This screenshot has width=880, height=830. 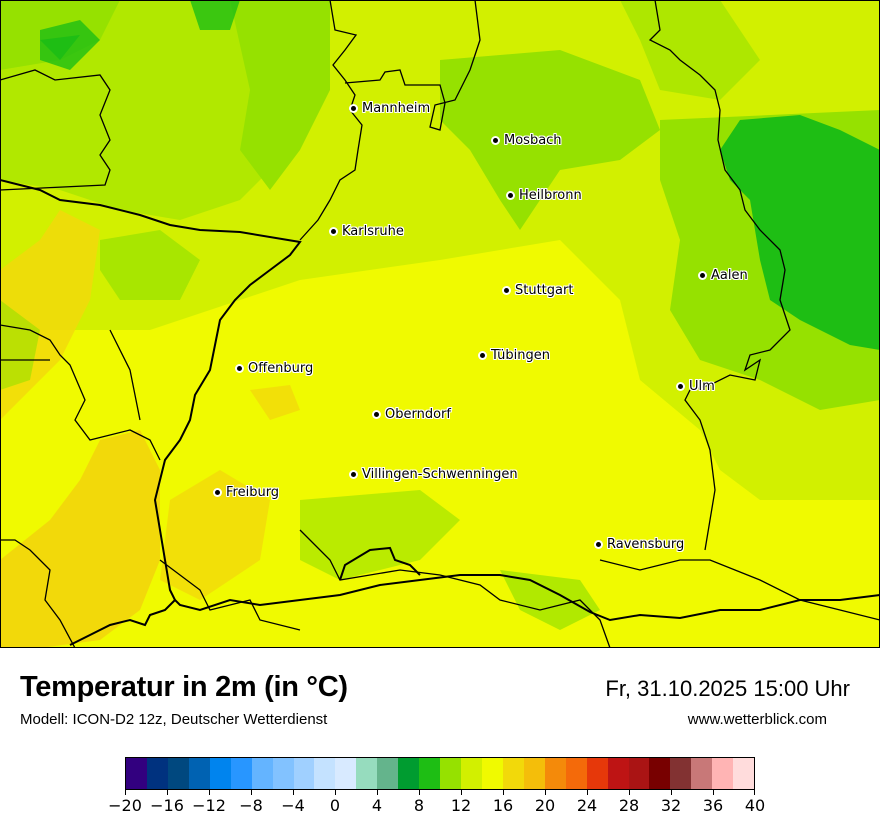 What do you see at coordinates (757, 719) in the screenshot?
I see `website-label: www.wetterblick.com` at bounding box center [757, 719].